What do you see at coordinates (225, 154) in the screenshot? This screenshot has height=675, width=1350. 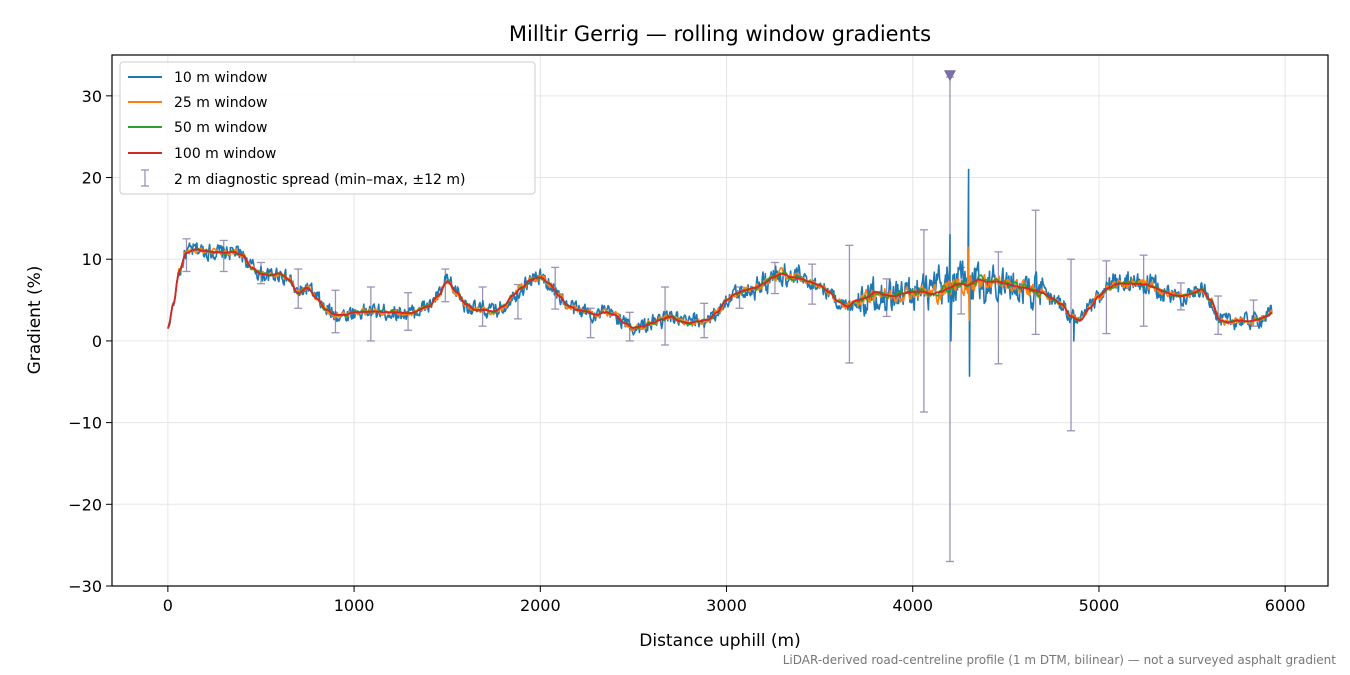 I see `legend-label-100m: 100 m window` at bounding box center [225, 154].